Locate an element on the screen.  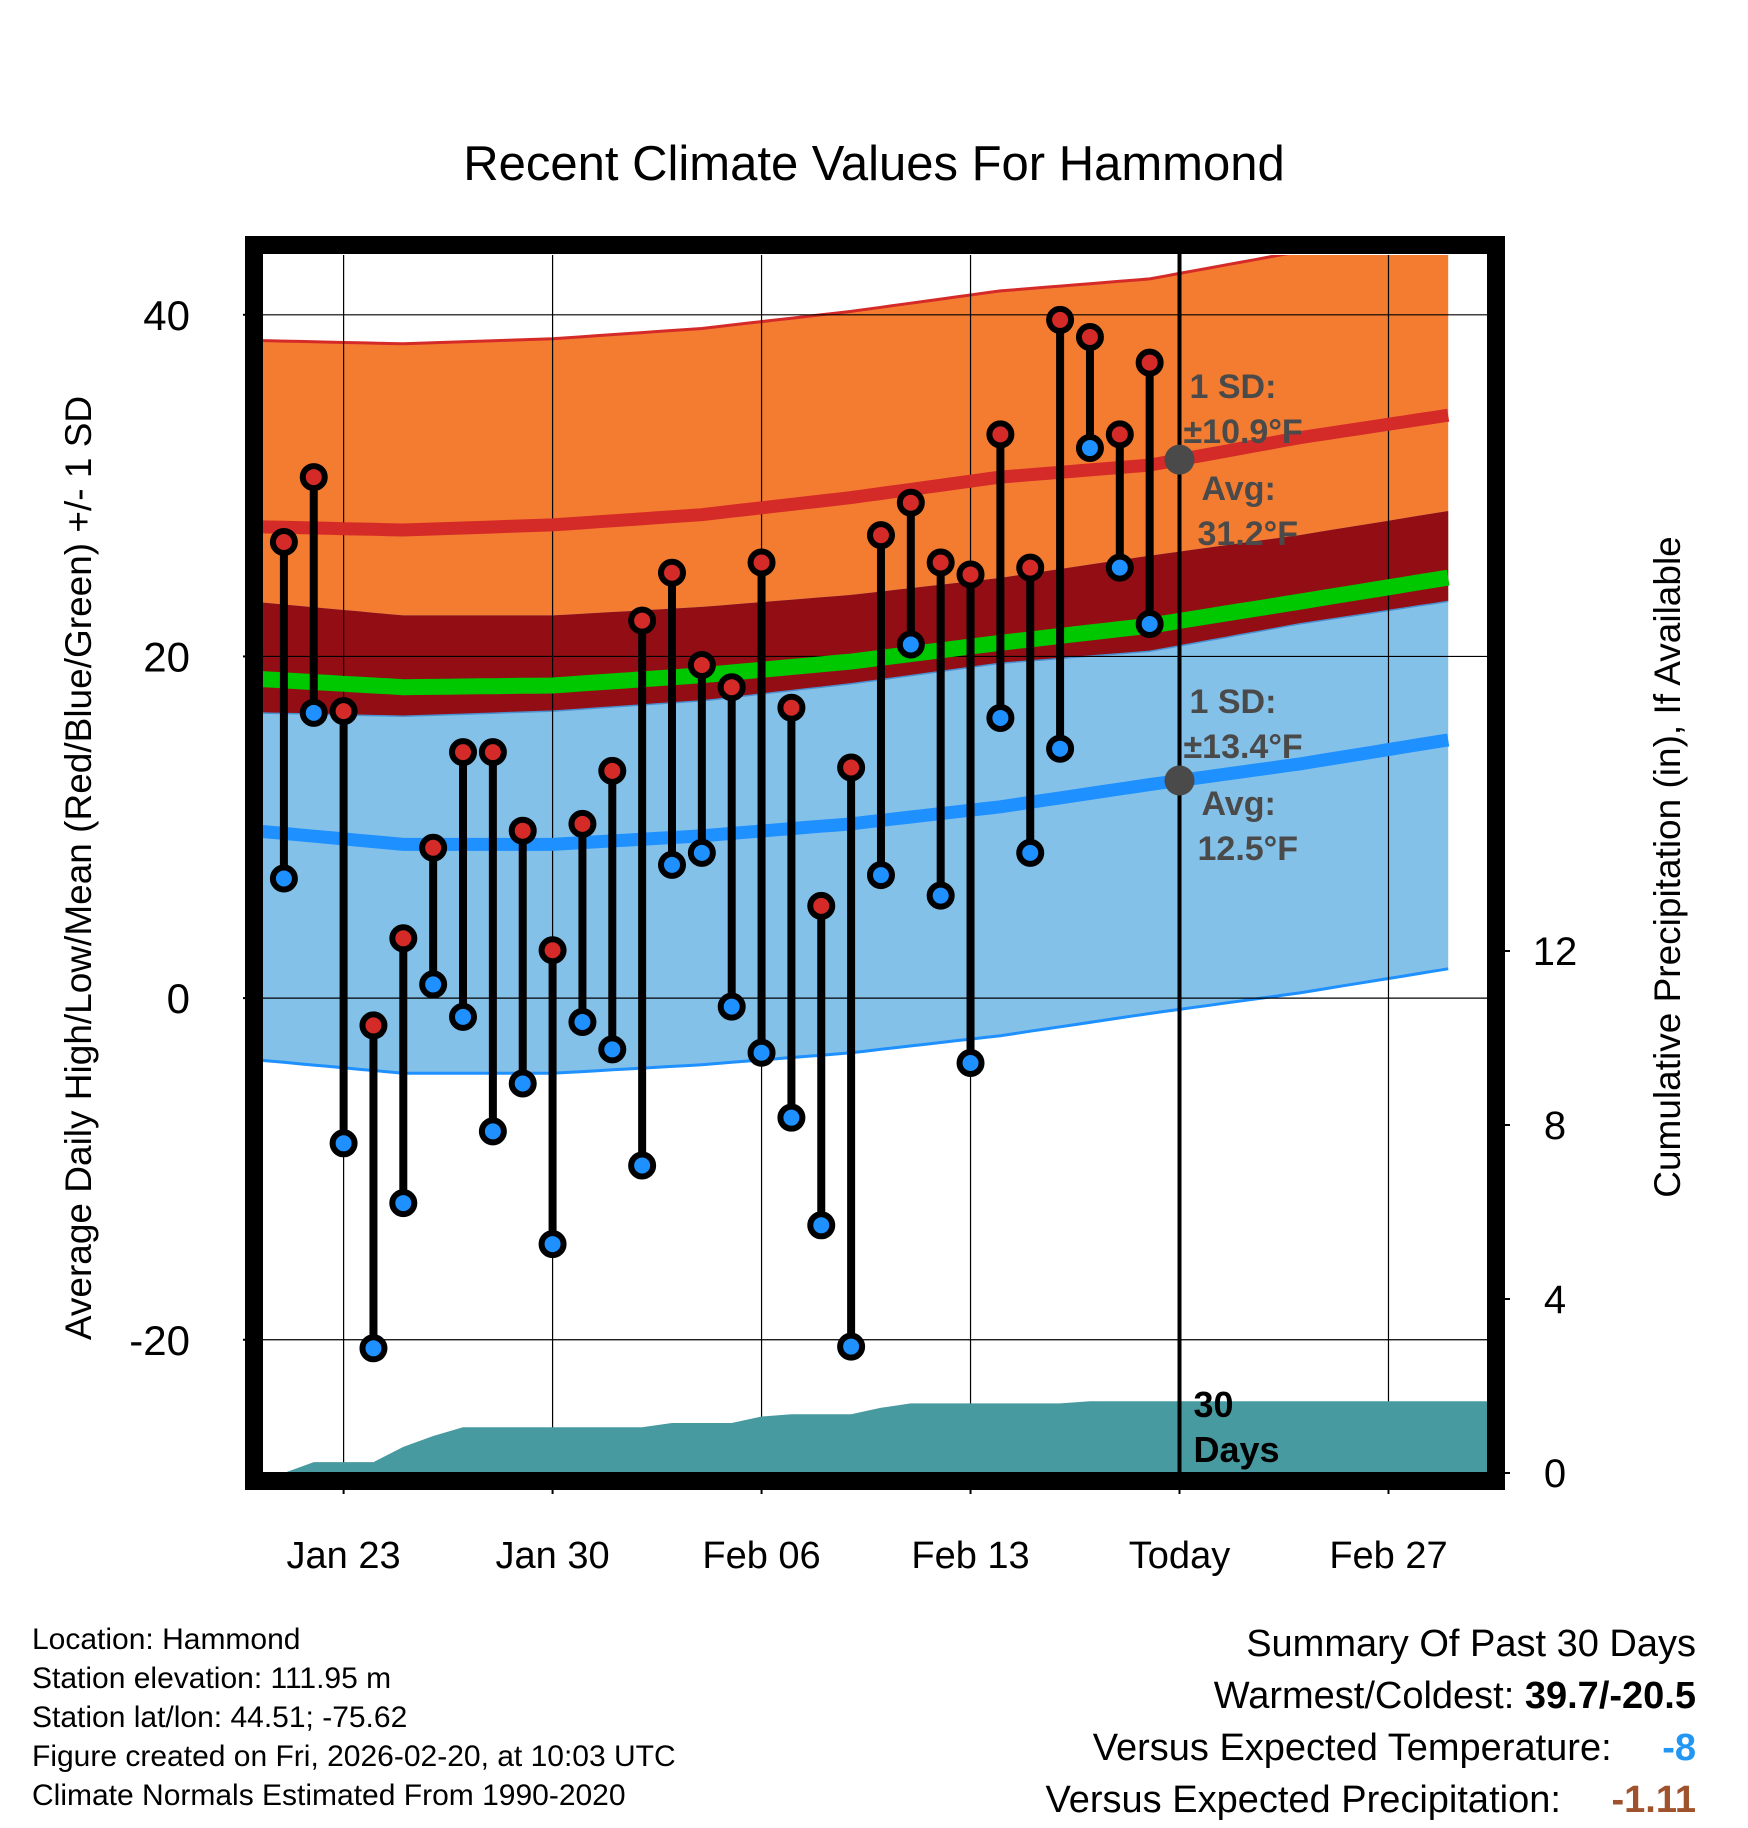
y2-tick-label: 8 is located at coordinates (1555, 1126).